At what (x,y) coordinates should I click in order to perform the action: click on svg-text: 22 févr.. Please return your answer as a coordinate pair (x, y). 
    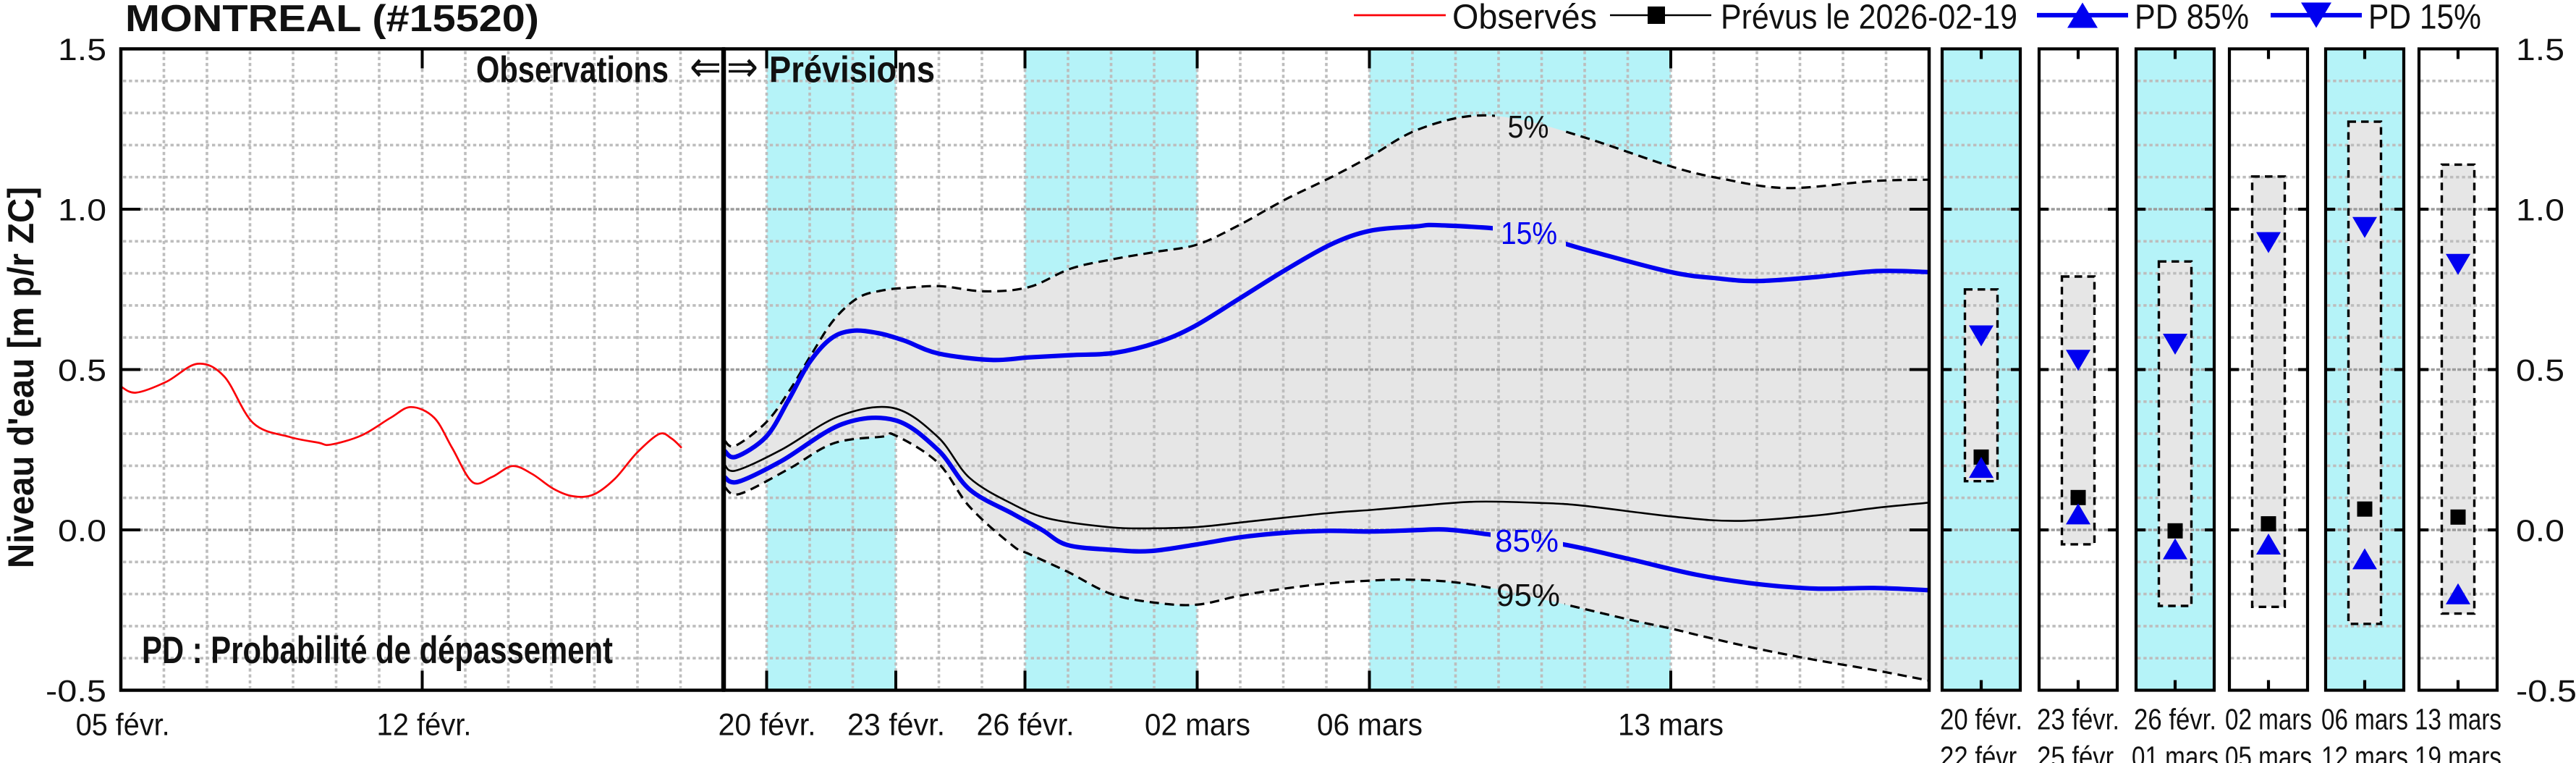
    Looking at the image, I should click on (1981, 752).